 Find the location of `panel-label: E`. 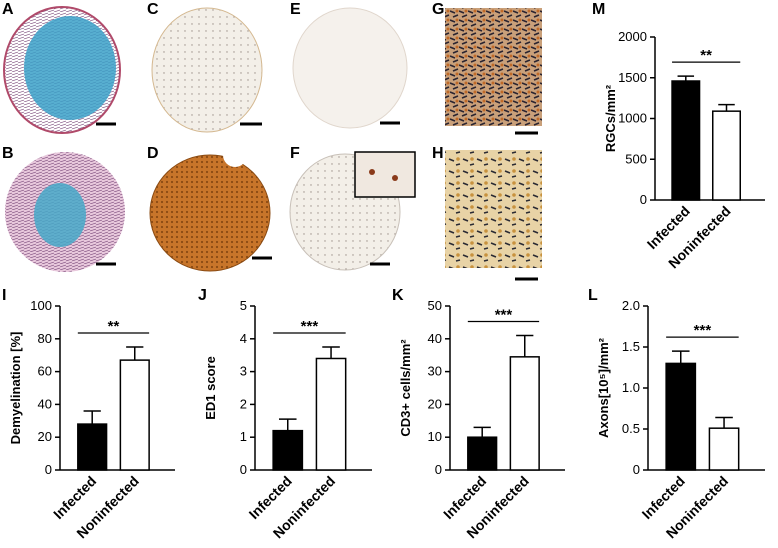

panel-label: E is located at coordinates (295, 9).